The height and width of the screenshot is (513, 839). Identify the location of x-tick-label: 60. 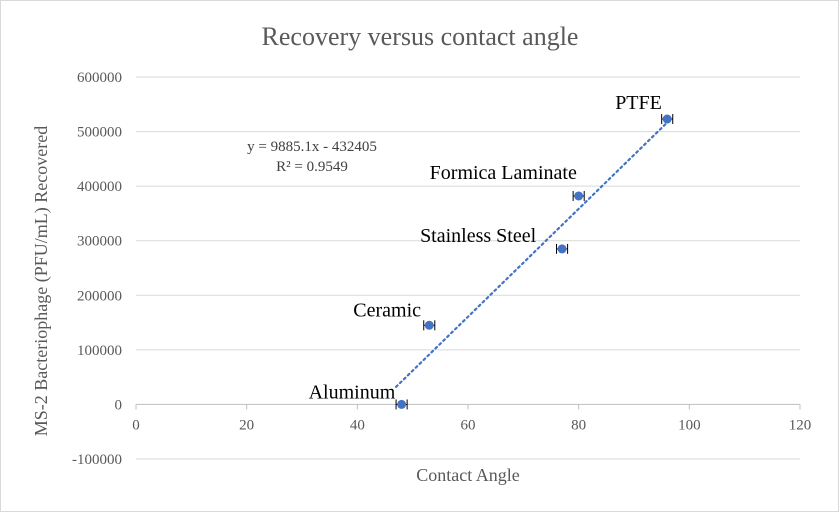
(468, 425).